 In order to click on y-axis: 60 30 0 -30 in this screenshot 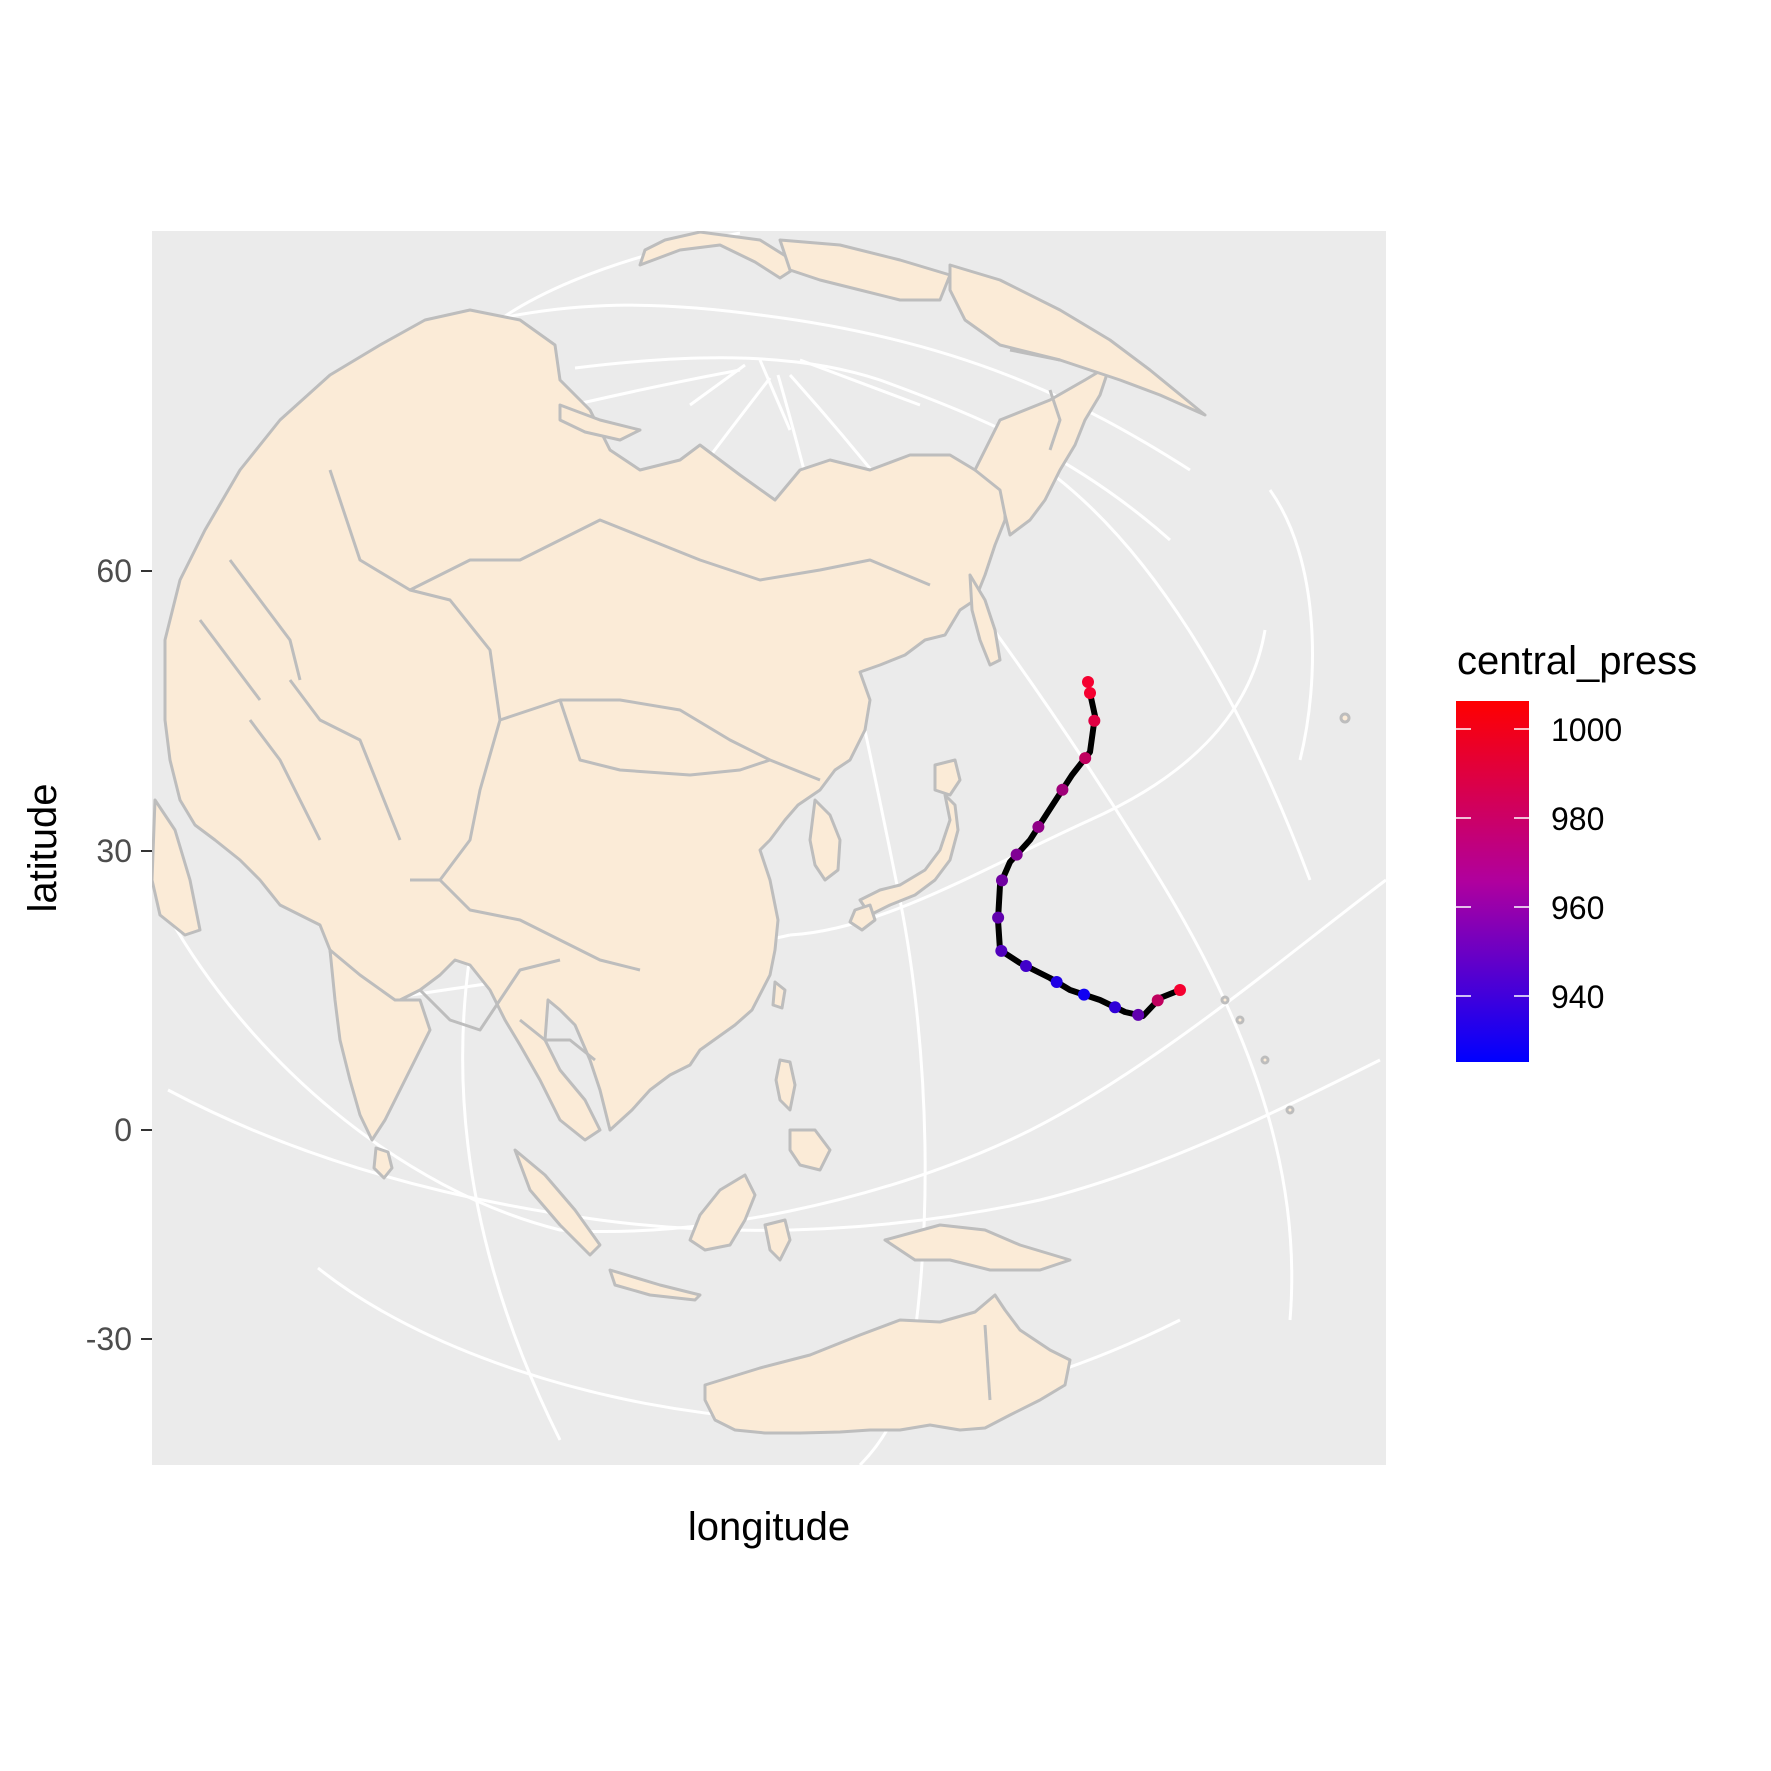, I will do `click(119, 955)`.